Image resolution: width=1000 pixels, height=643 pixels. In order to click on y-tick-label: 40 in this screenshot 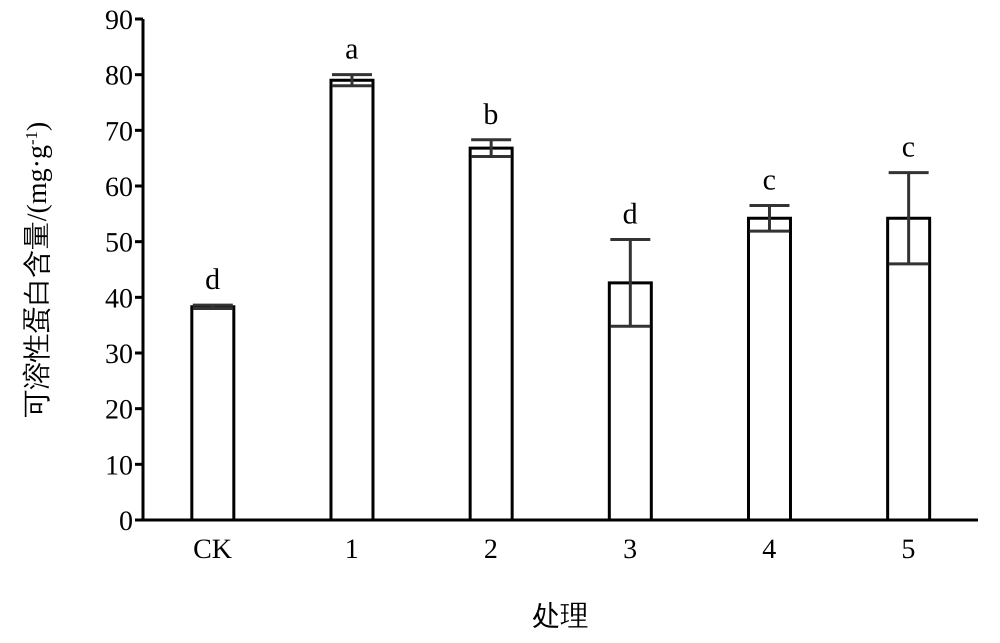, I will do `click(119, 298)`.